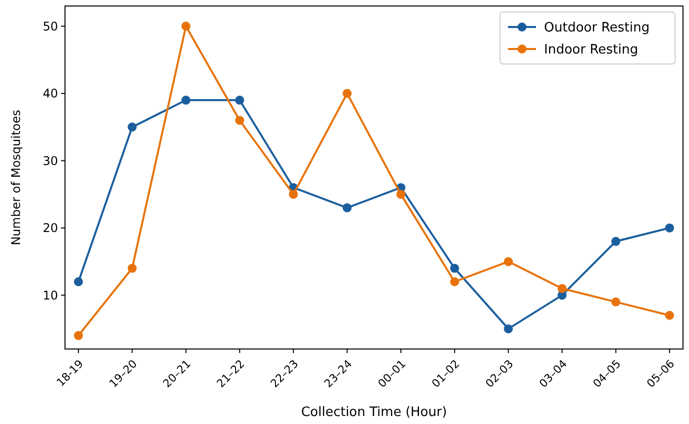 The height and width of the screenshot is (424, 689). Describe the element at coordinates (50, 228) in the screenshot. I see `y-tick-label: 20` at that location.